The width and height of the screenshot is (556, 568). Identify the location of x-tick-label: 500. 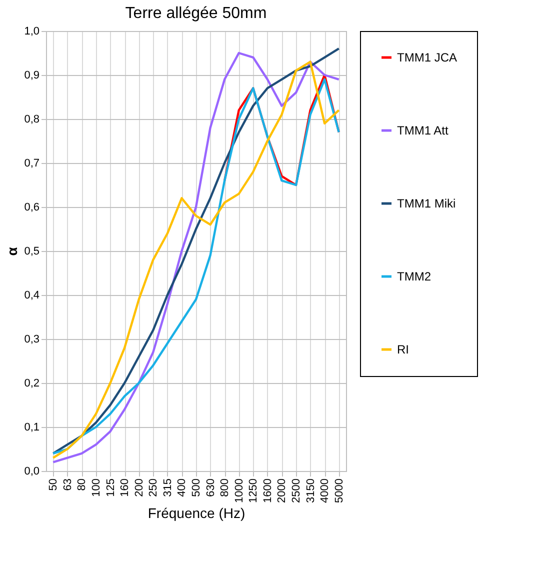
(196, 487).